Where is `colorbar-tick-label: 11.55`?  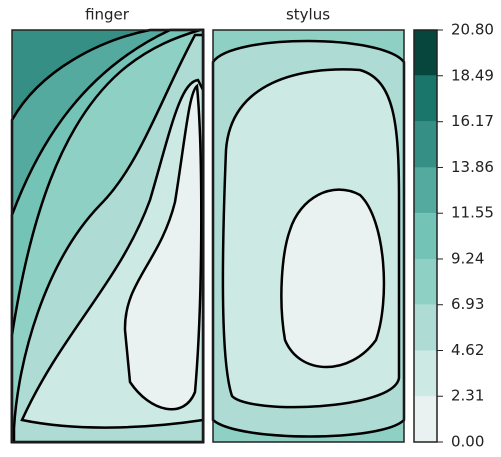 colorbar-tick-label: 11.55 is located at coordinates (472, 213).